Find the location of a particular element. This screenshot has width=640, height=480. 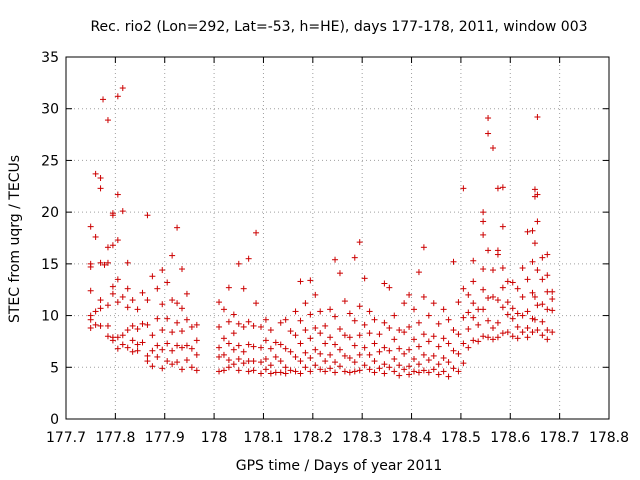

x-tick-label: 178.4 is located at coordinates (411, 438).